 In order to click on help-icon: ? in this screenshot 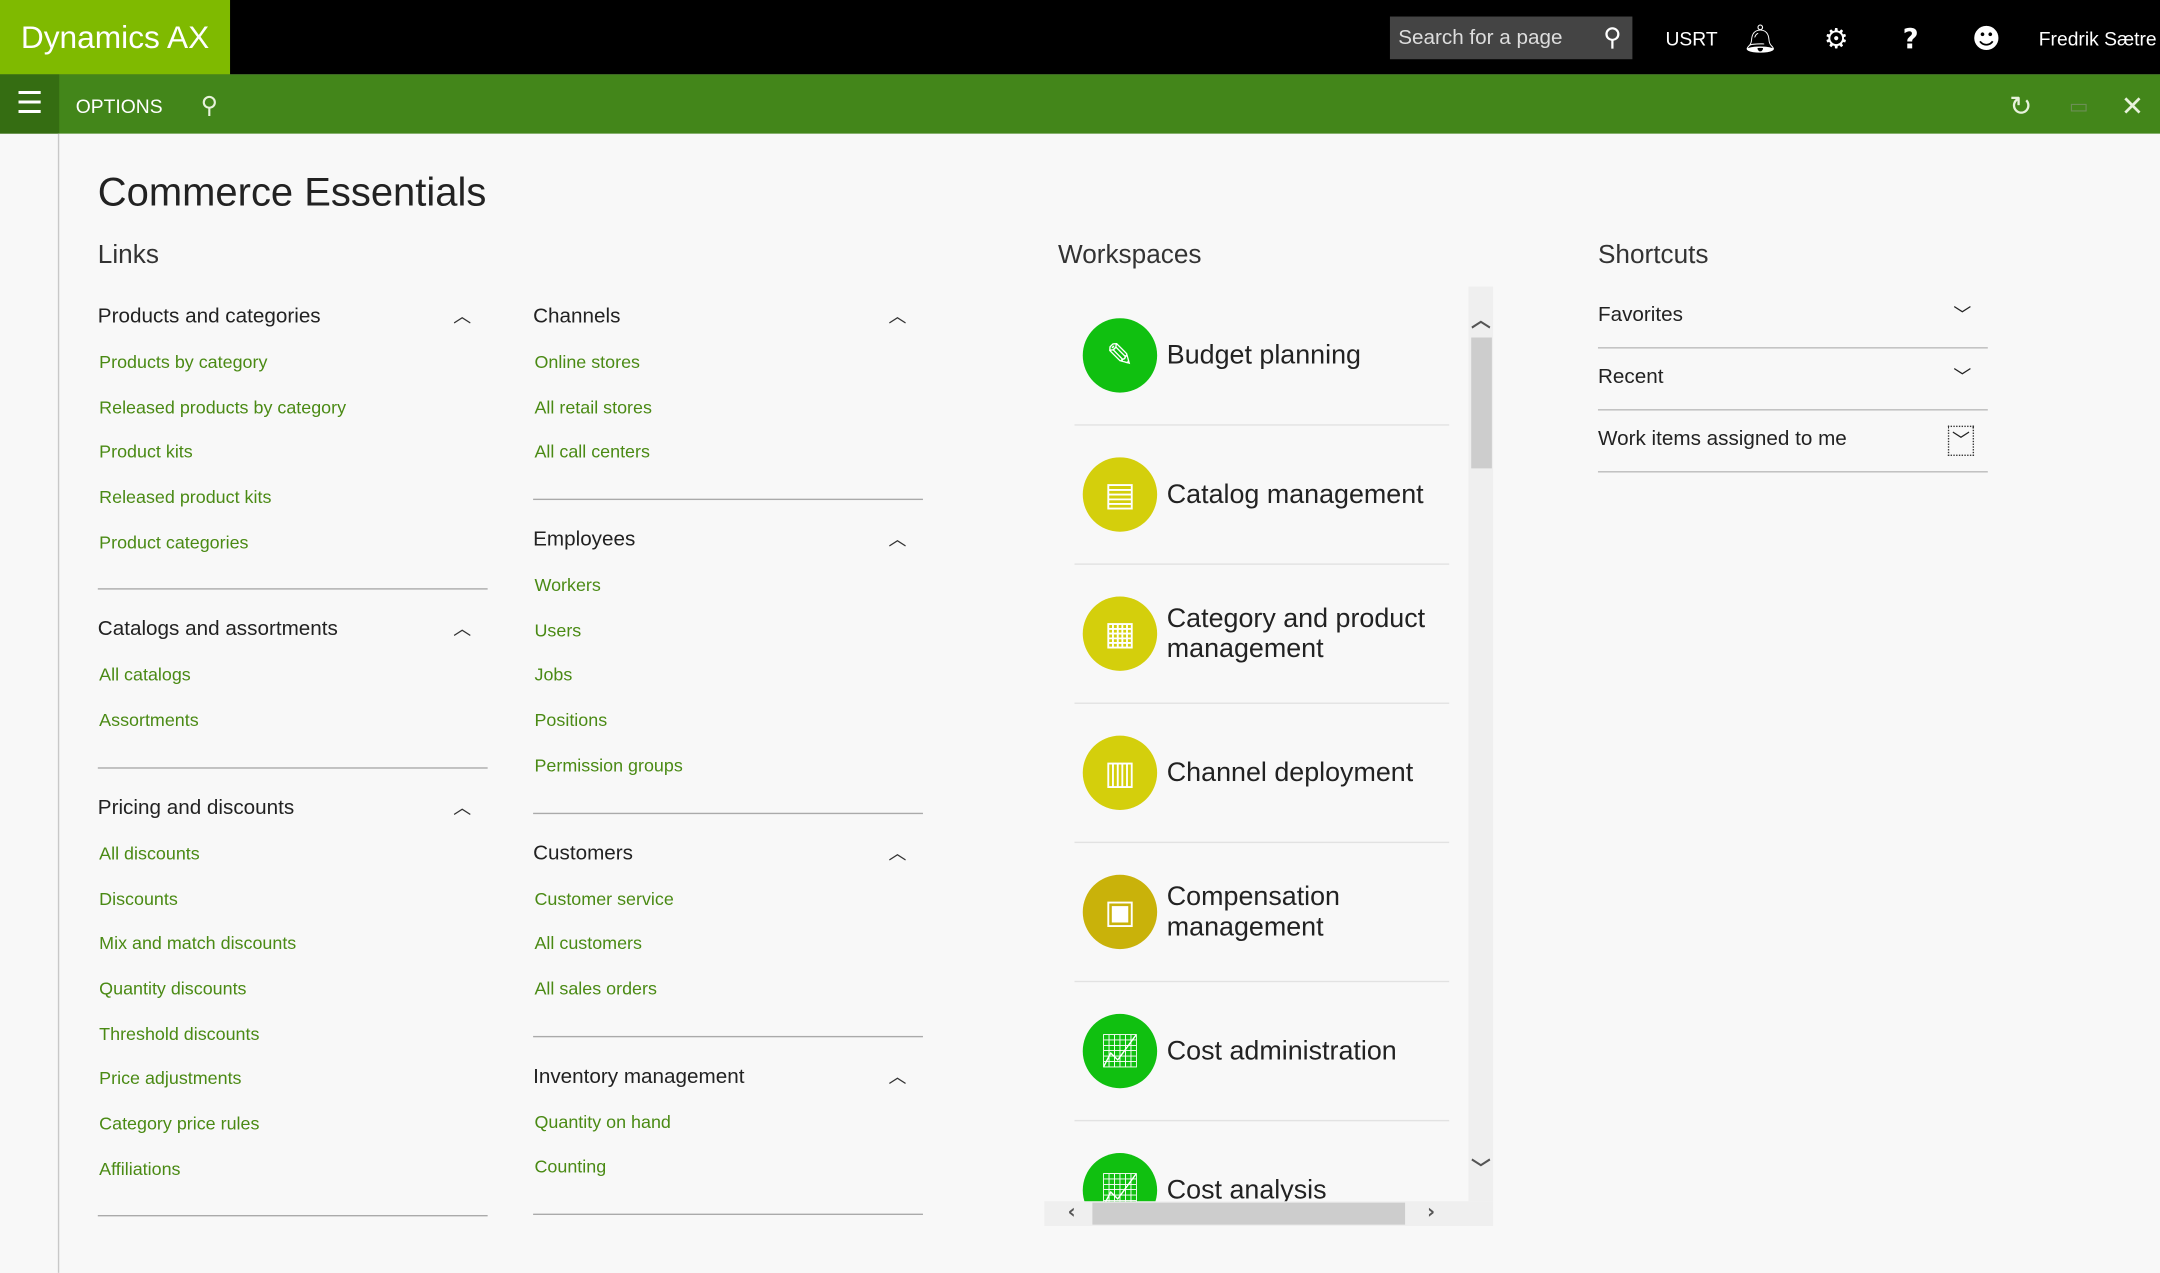, I will do `click(1910, 39)`.